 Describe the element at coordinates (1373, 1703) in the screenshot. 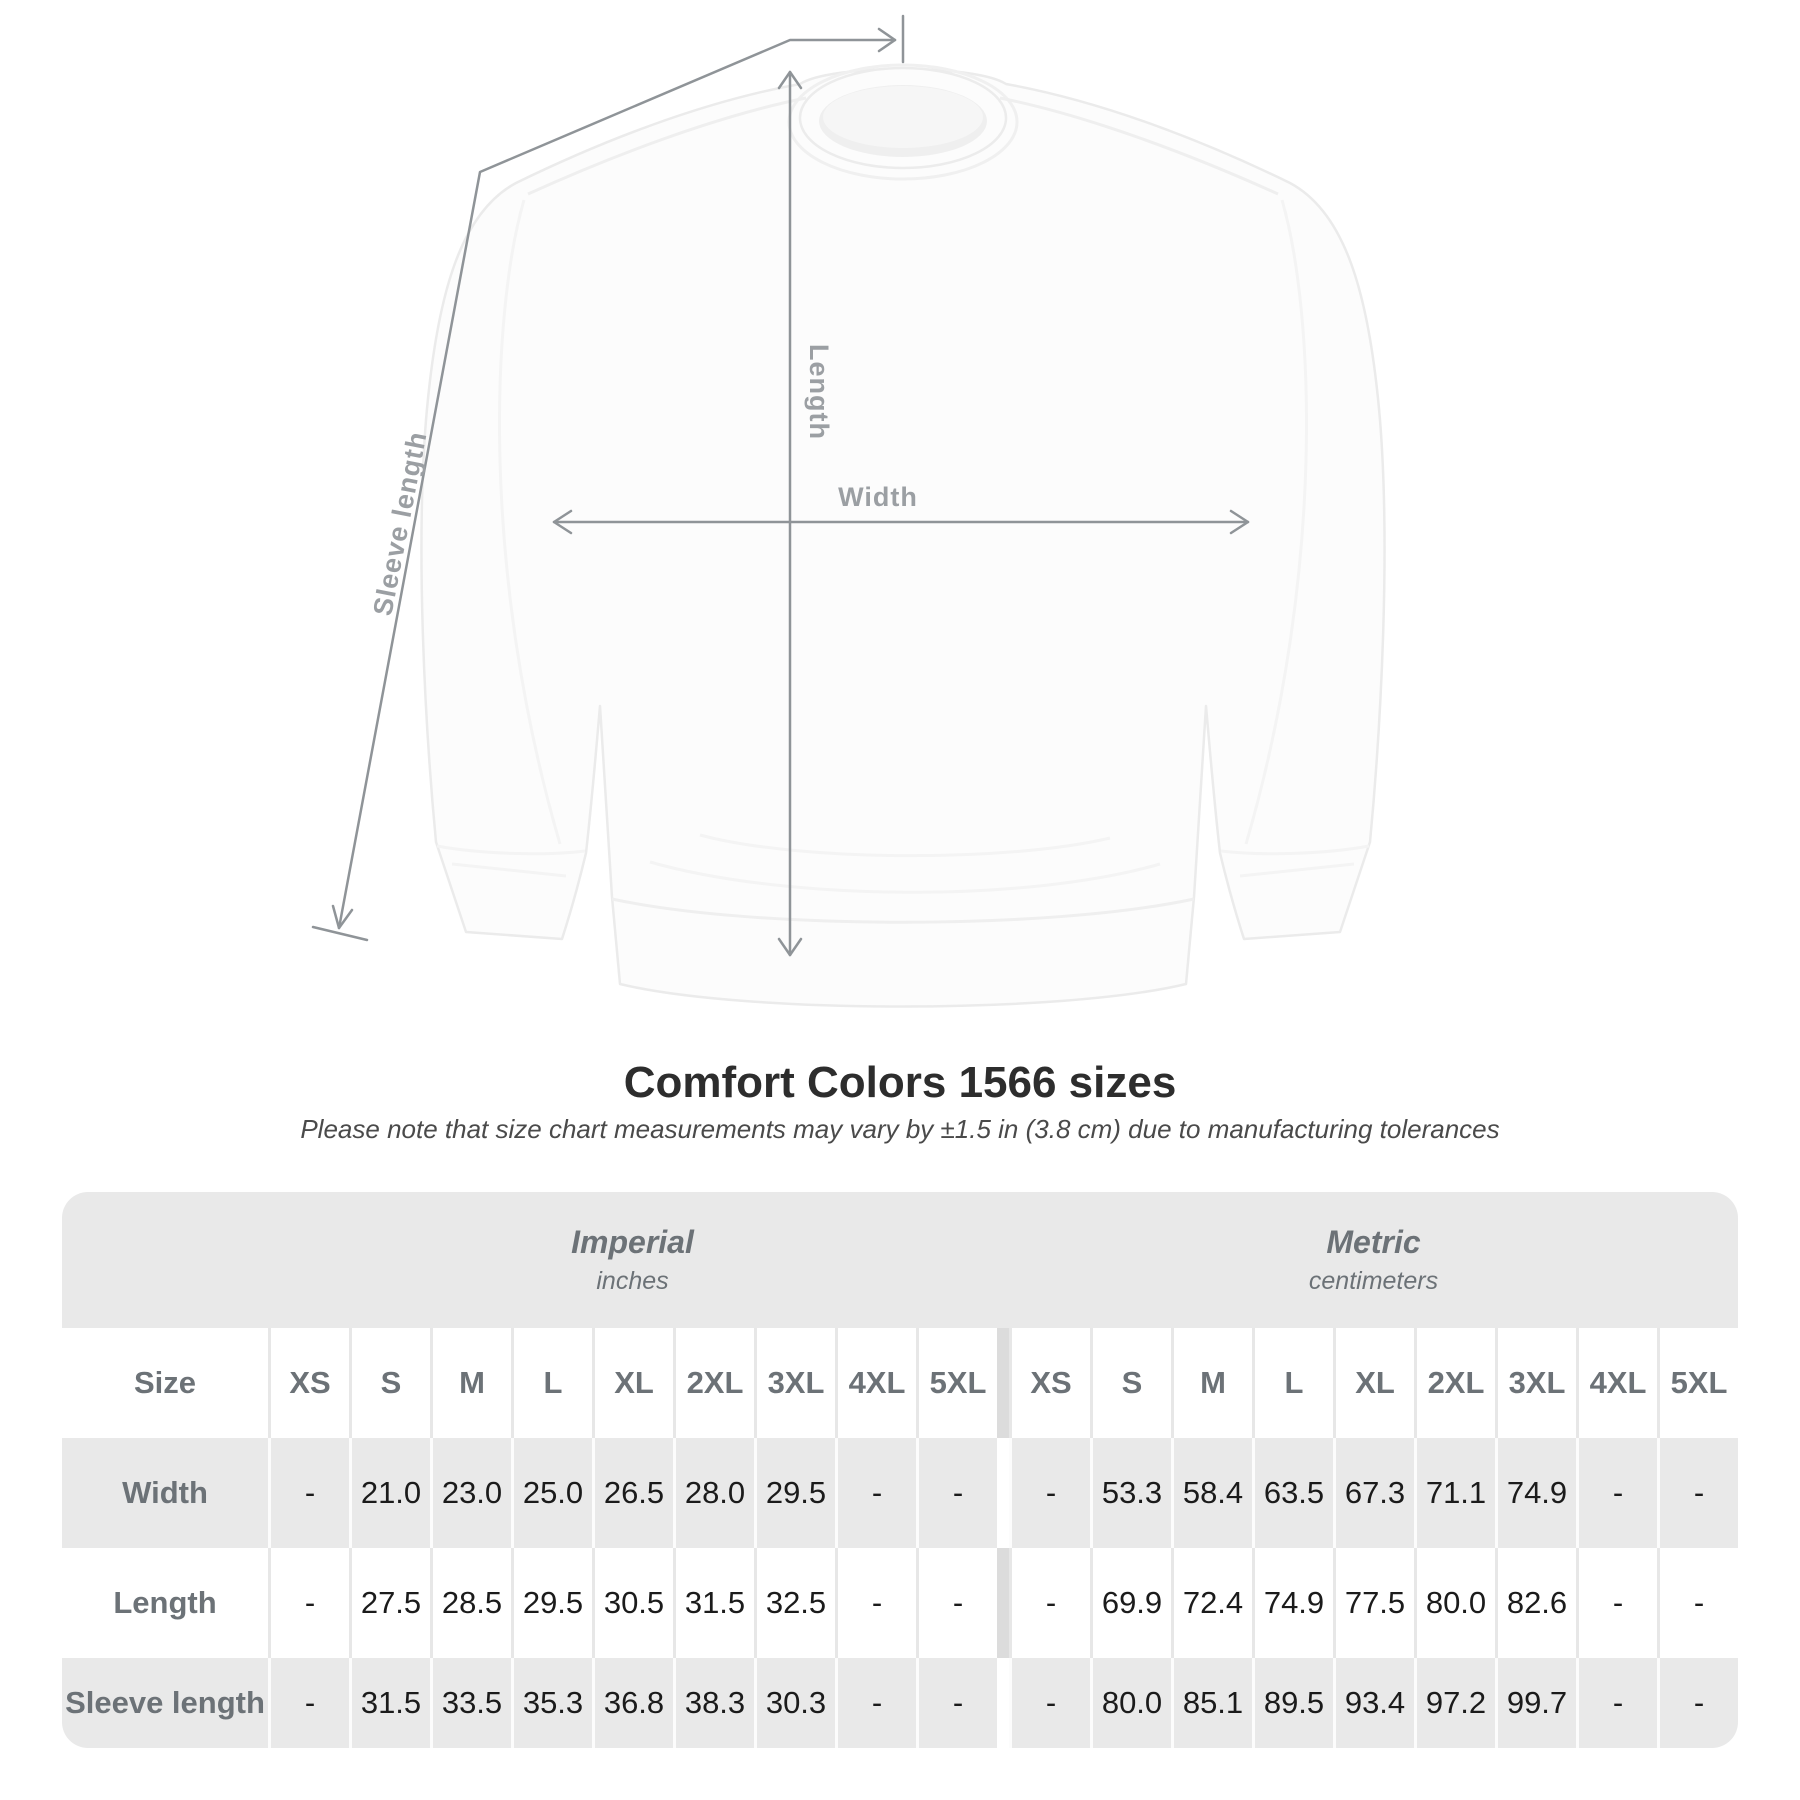

I see `metric-value-cell: 93.4` at that location.